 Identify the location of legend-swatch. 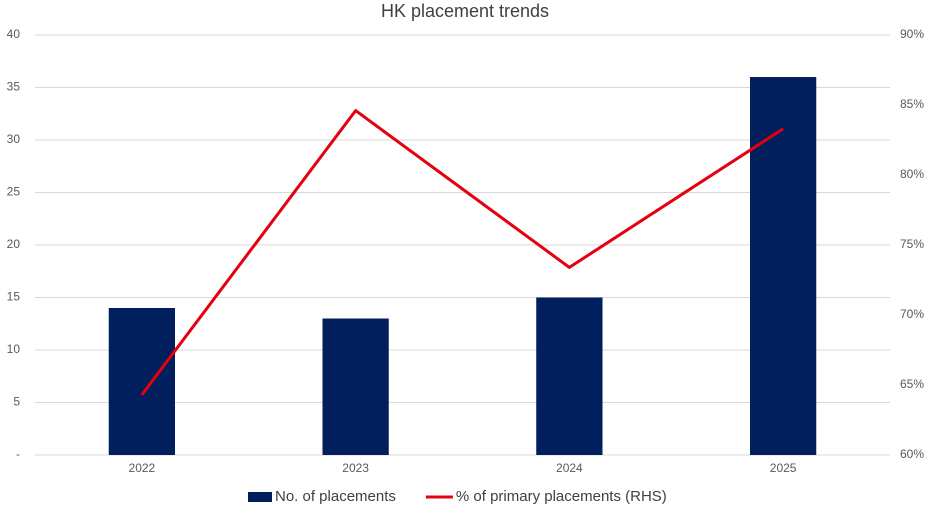
(260, 497).